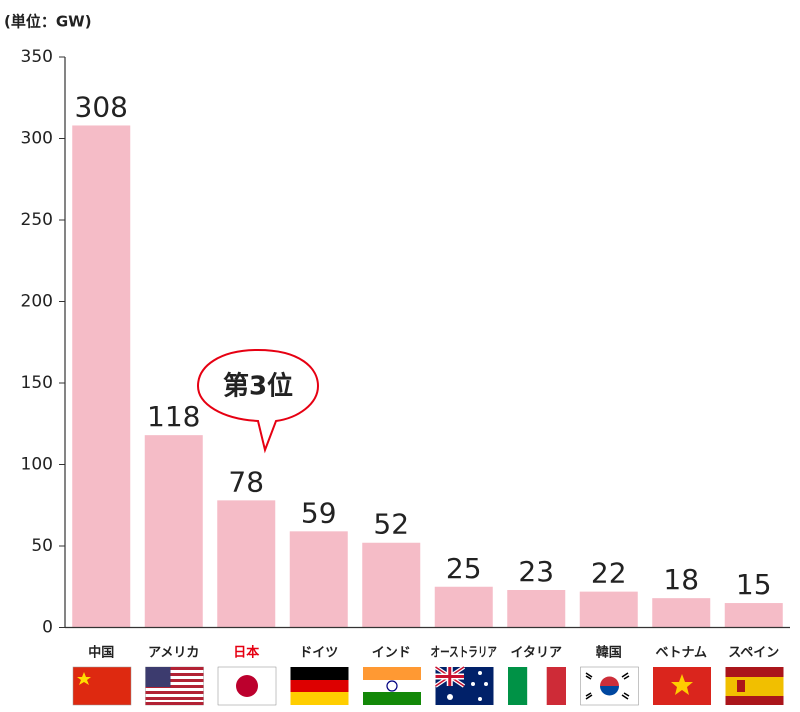  I want to click on annotation: 第3位, so click(258, 386).